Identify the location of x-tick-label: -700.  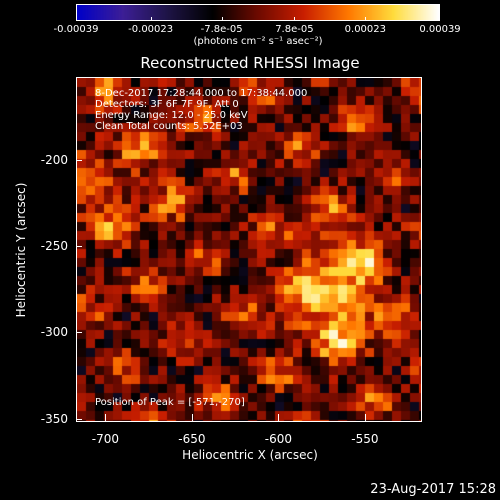
(105, 439).